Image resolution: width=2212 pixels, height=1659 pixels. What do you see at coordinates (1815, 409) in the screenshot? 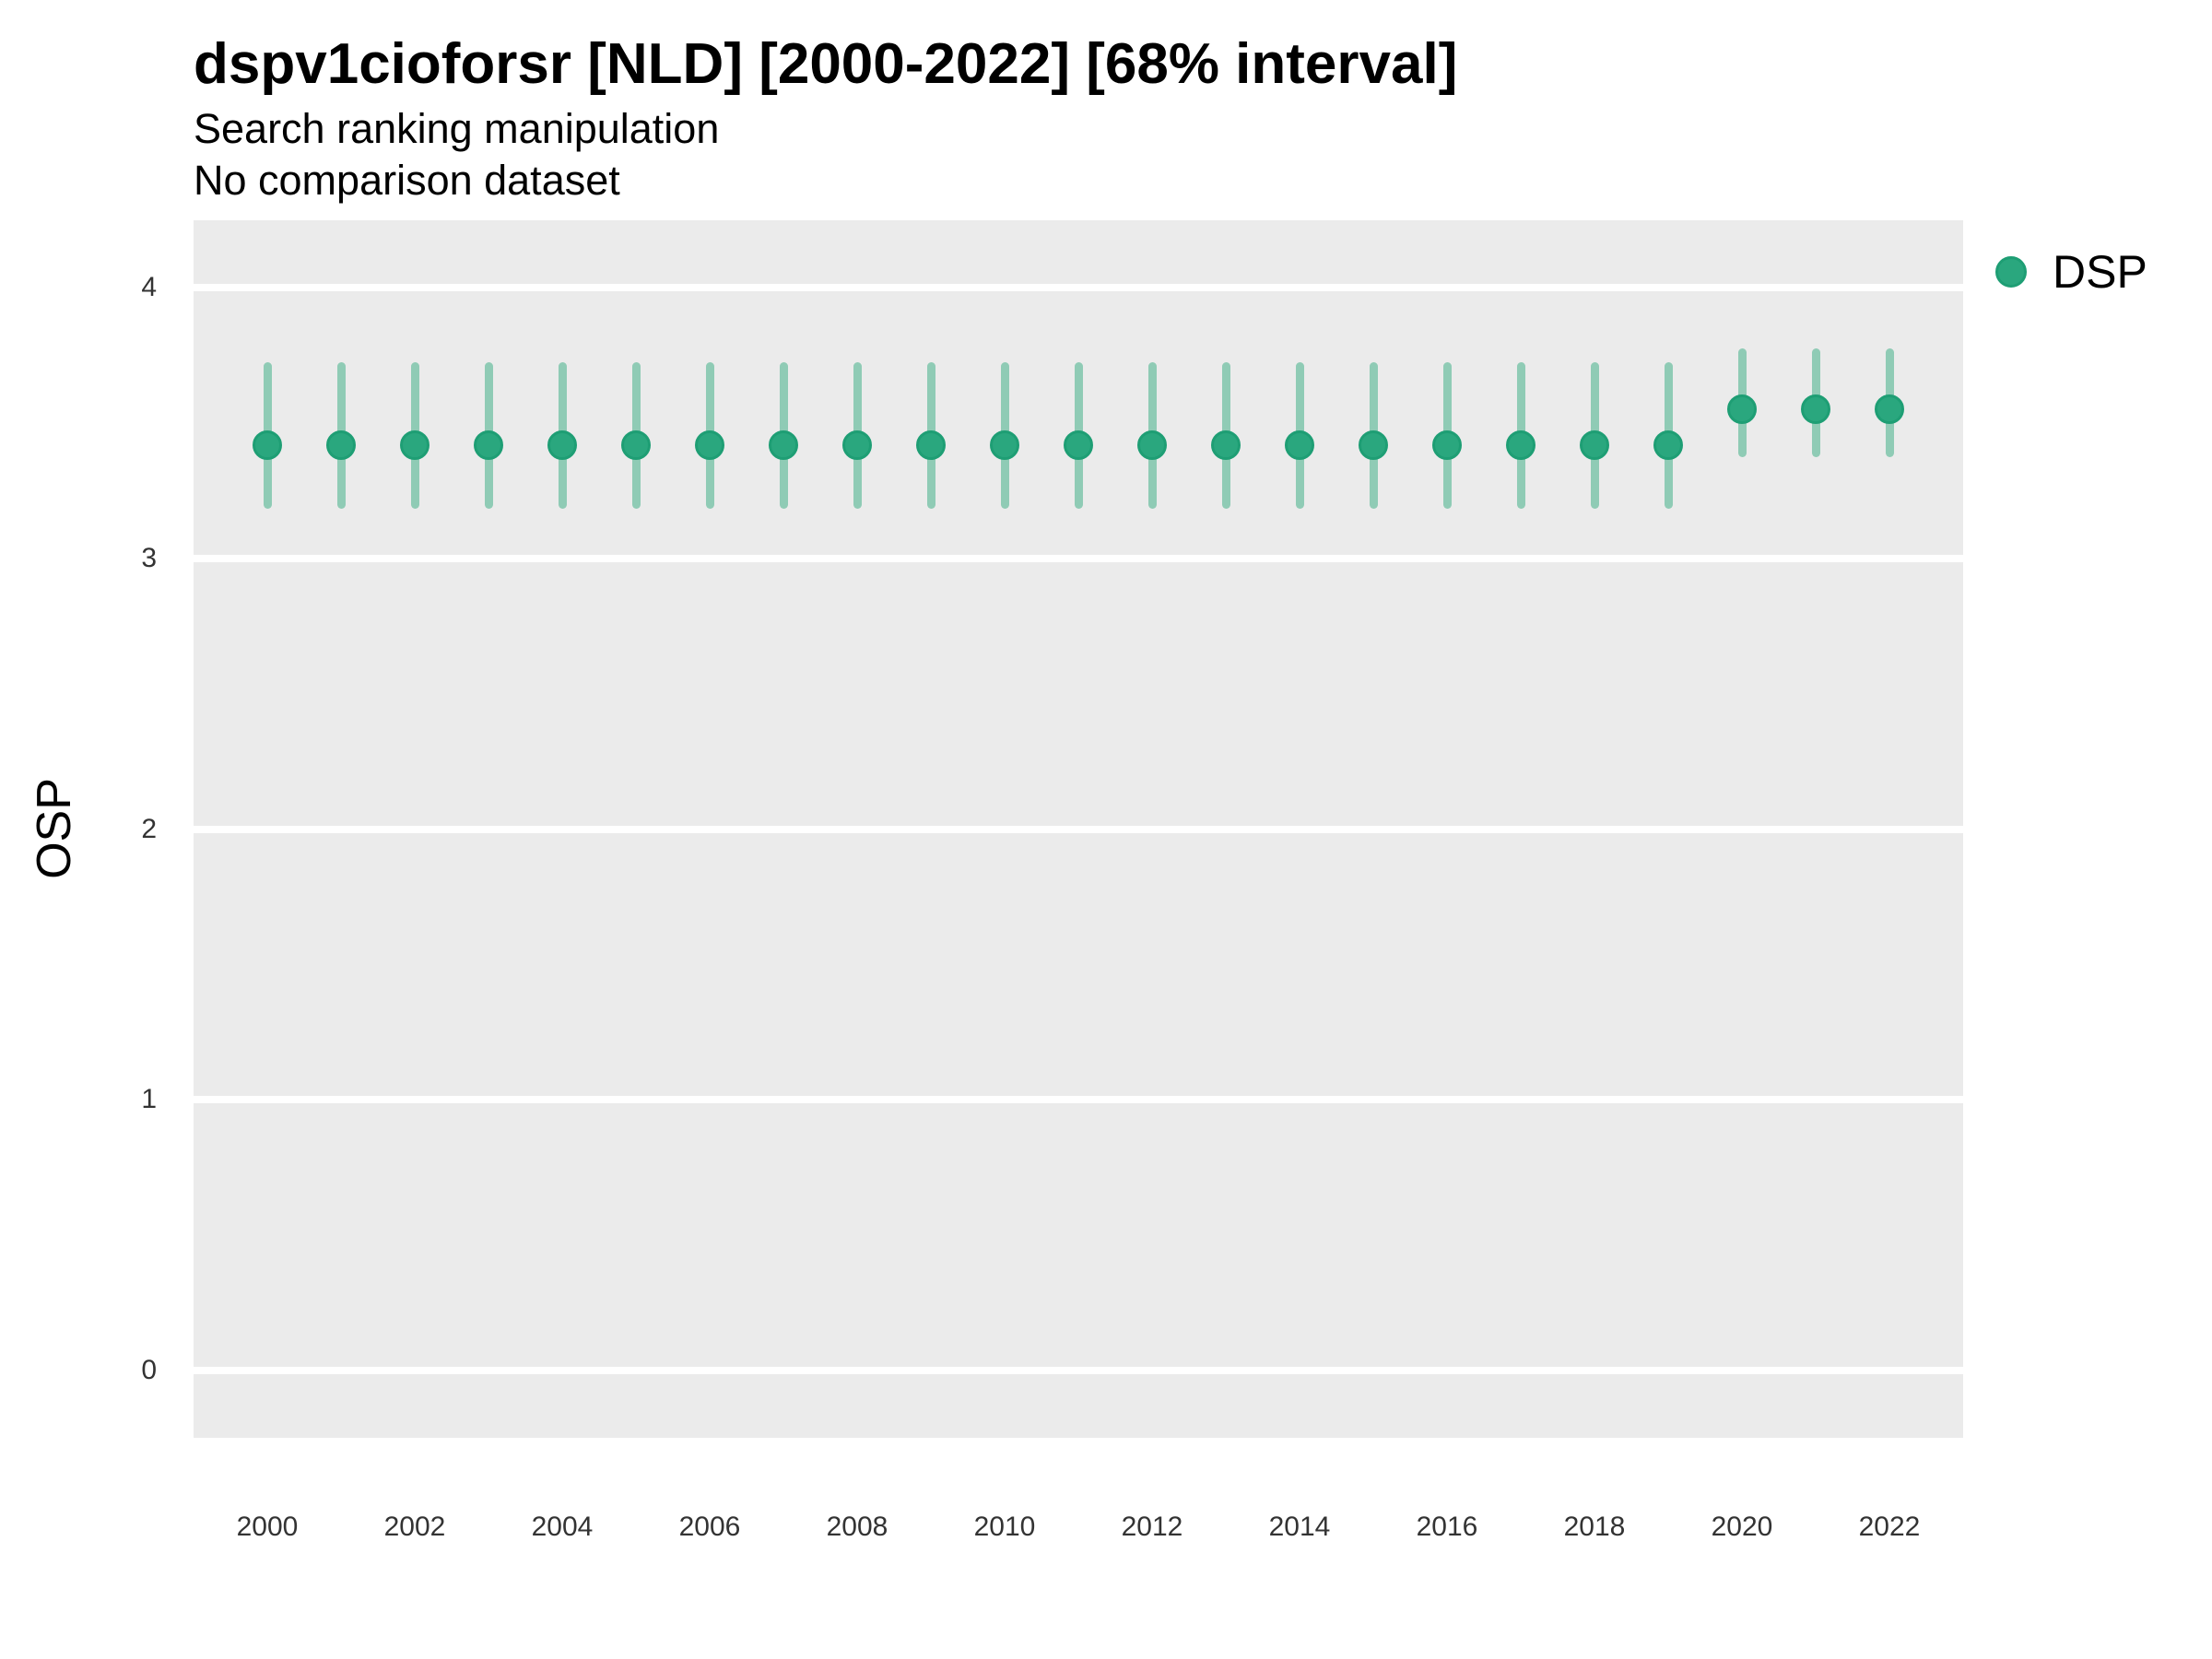
I see `data-point-2021` at bounding box center [1815, 409].